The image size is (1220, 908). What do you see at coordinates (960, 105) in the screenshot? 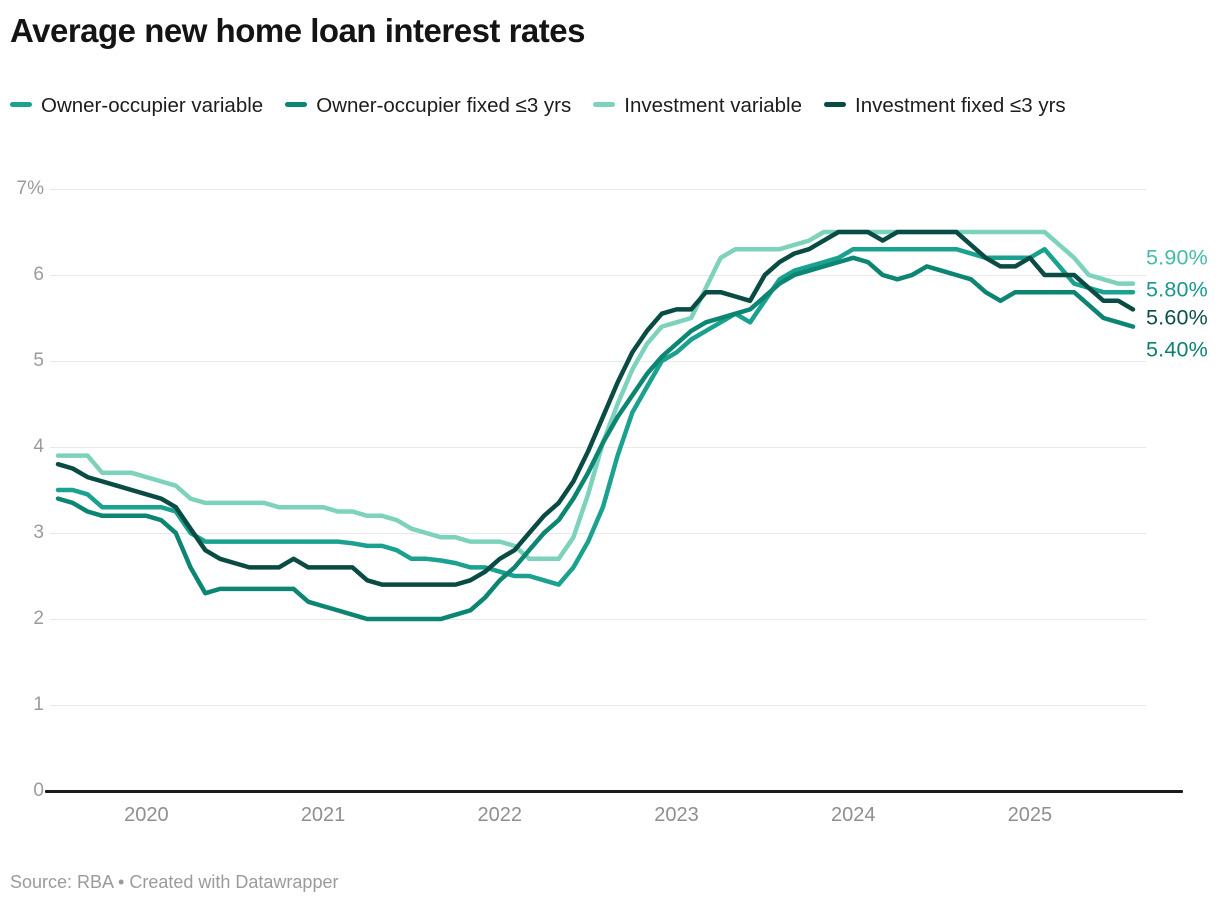
I see `legend-label: Investment fixed ≤3 yrs` at bounding box center [960, 105].